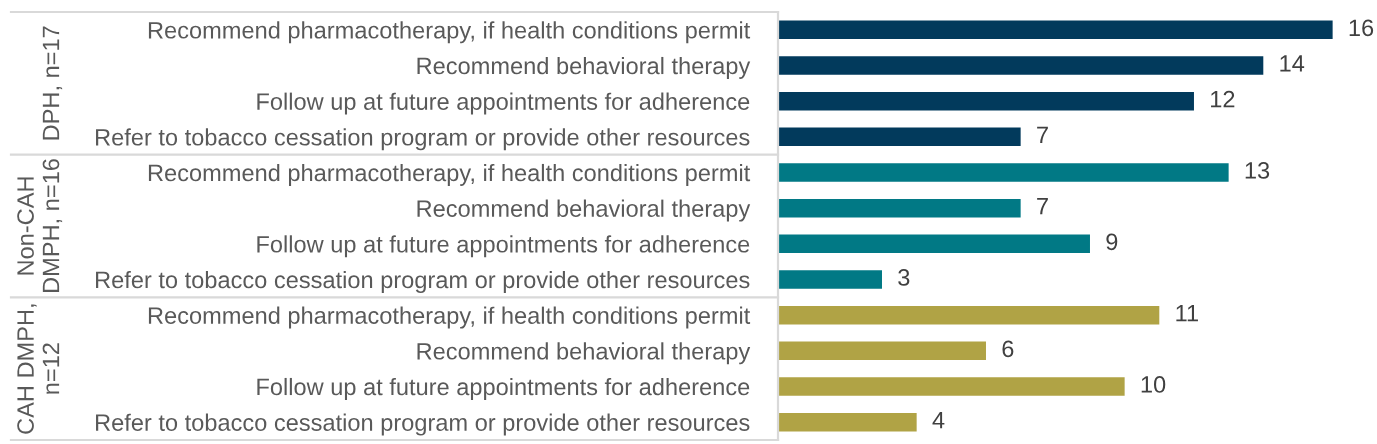 This screenshot has width=1377, height=444. What do you see at coordinates (1292, 63) in the screenshot?
I see `data-label: 14` at bounding box center [1292, 63].